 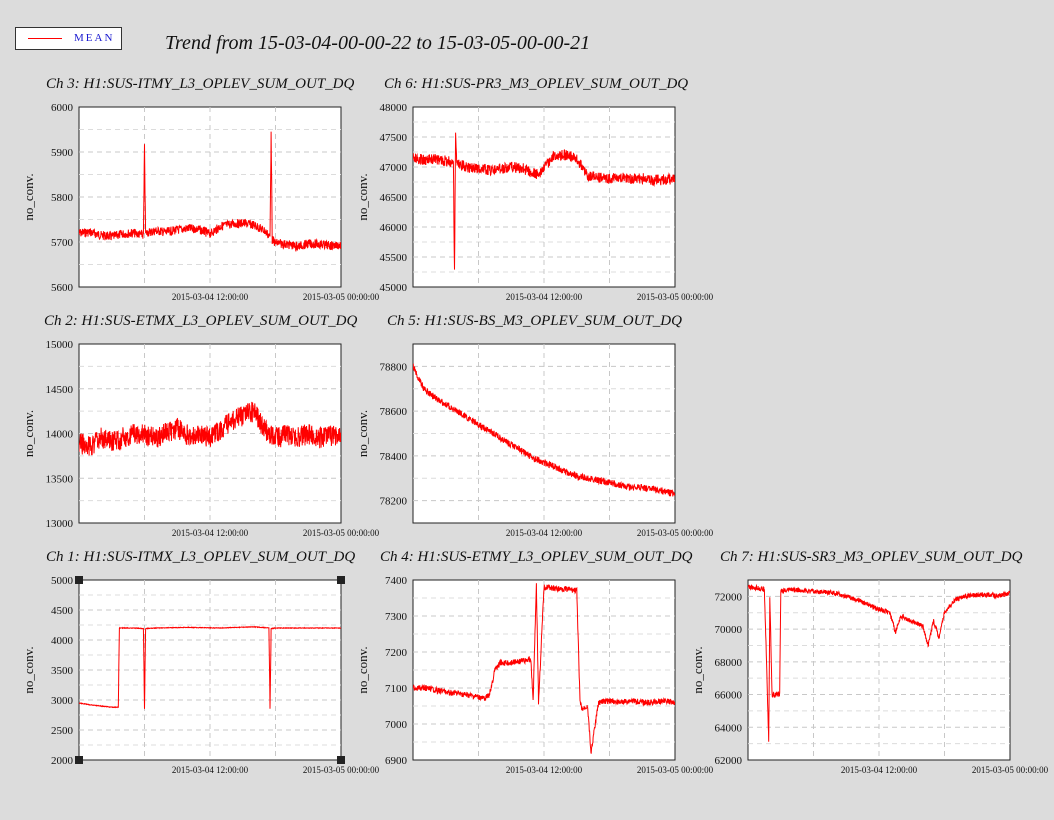 I want to click on y-tick-label: 15000, so click(x=60, y=345).